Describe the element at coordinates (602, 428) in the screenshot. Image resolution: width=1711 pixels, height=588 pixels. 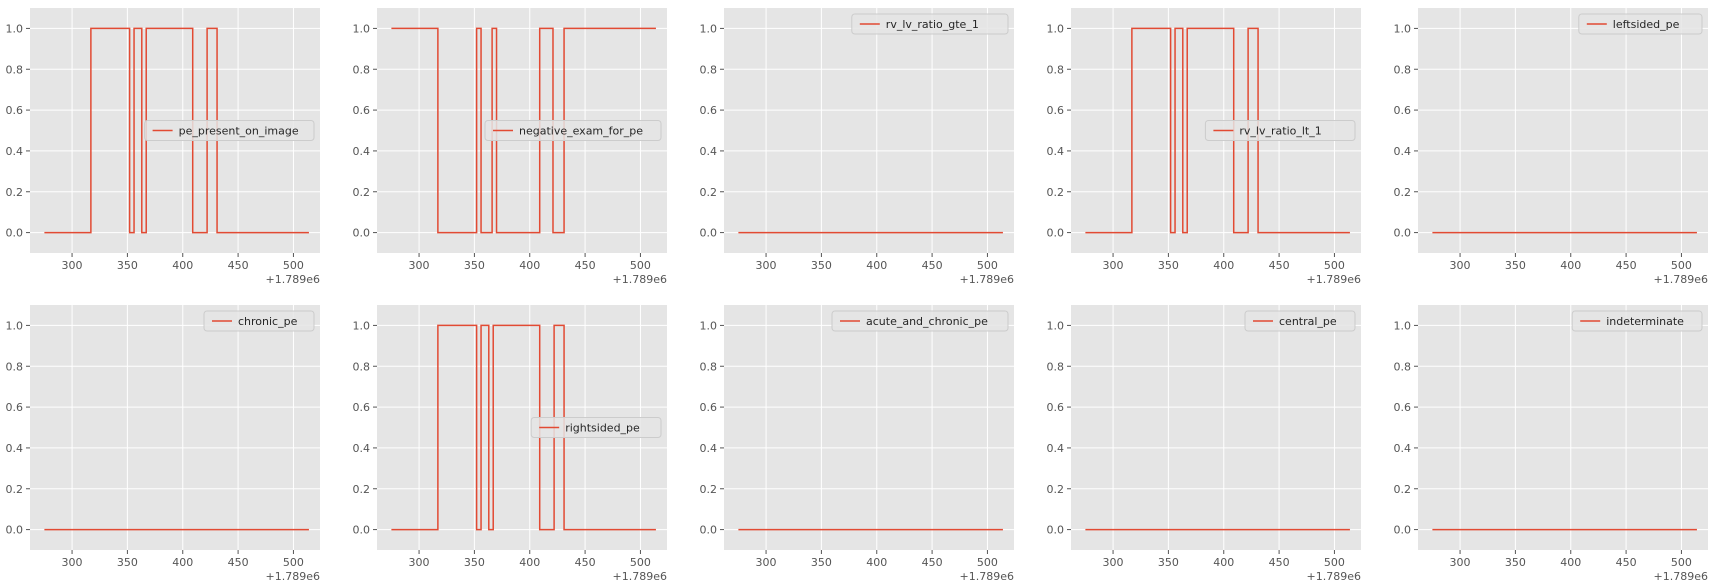
I see `legend-label: rightsided_pe` at that location.